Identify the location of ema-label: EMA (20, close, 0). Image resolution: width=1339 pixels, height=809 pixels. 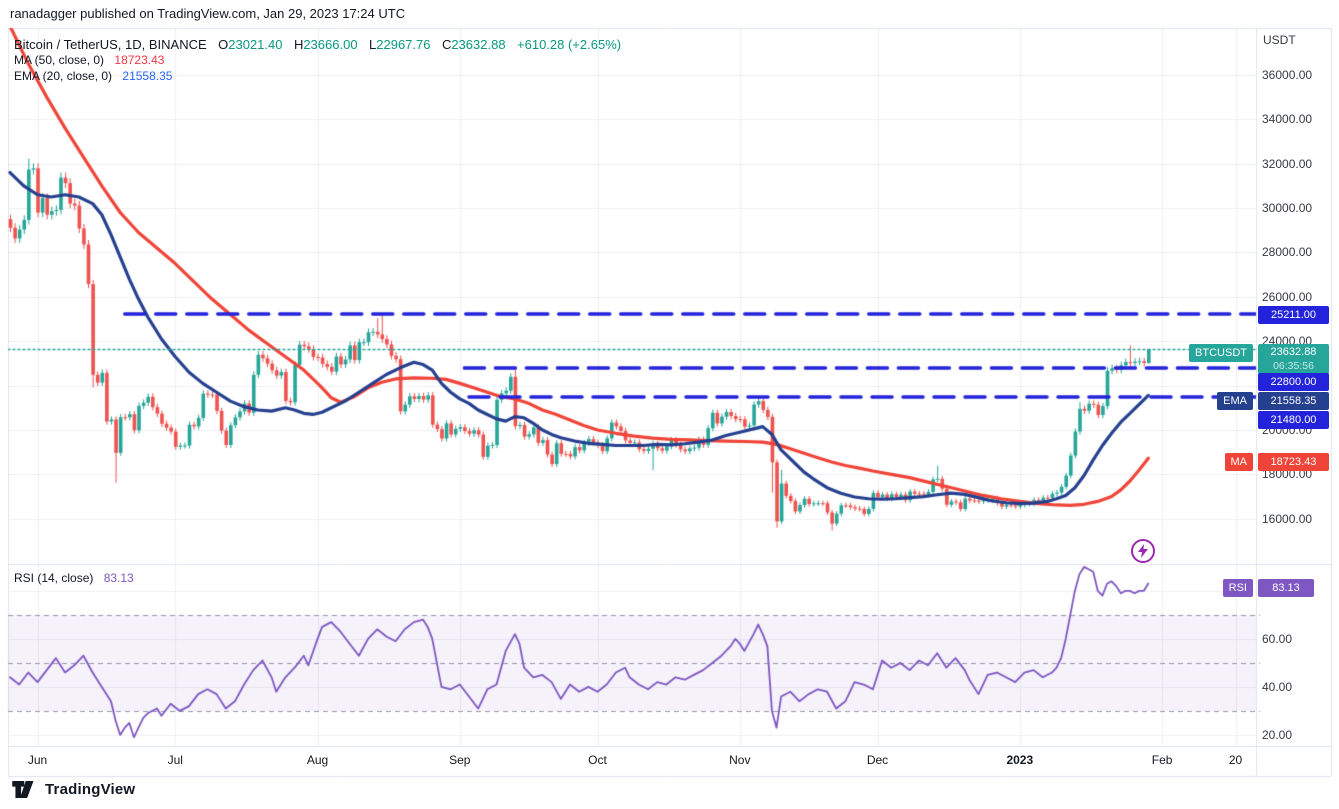
(63, 76).